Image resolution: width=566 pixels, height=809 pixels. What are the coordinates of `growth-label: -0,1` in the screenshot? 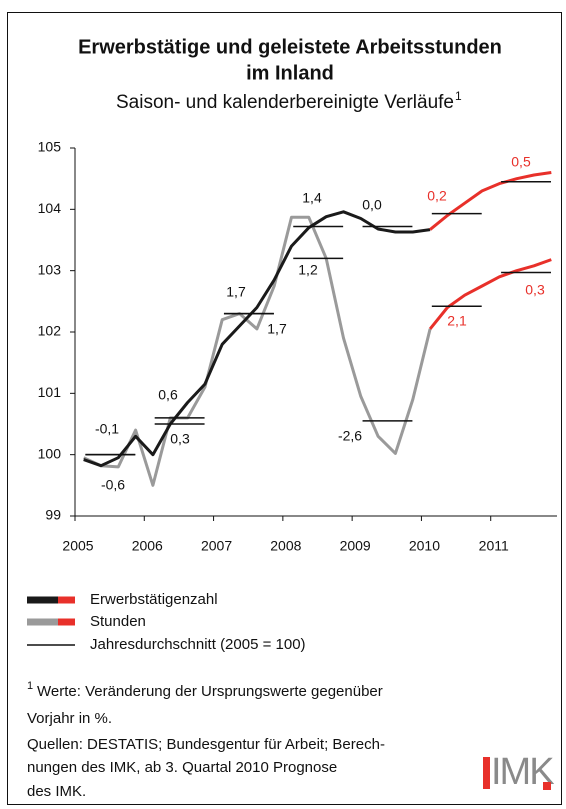 It's located at (107, 429).